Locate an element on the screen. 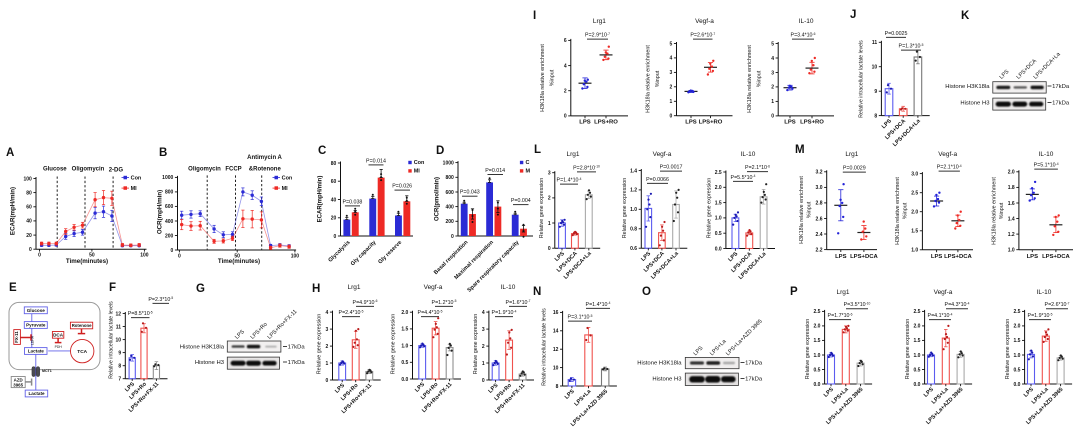 This screenshot has height=445, width=1080. svg-text: Oligomycin is located at coordinates (204, 170).